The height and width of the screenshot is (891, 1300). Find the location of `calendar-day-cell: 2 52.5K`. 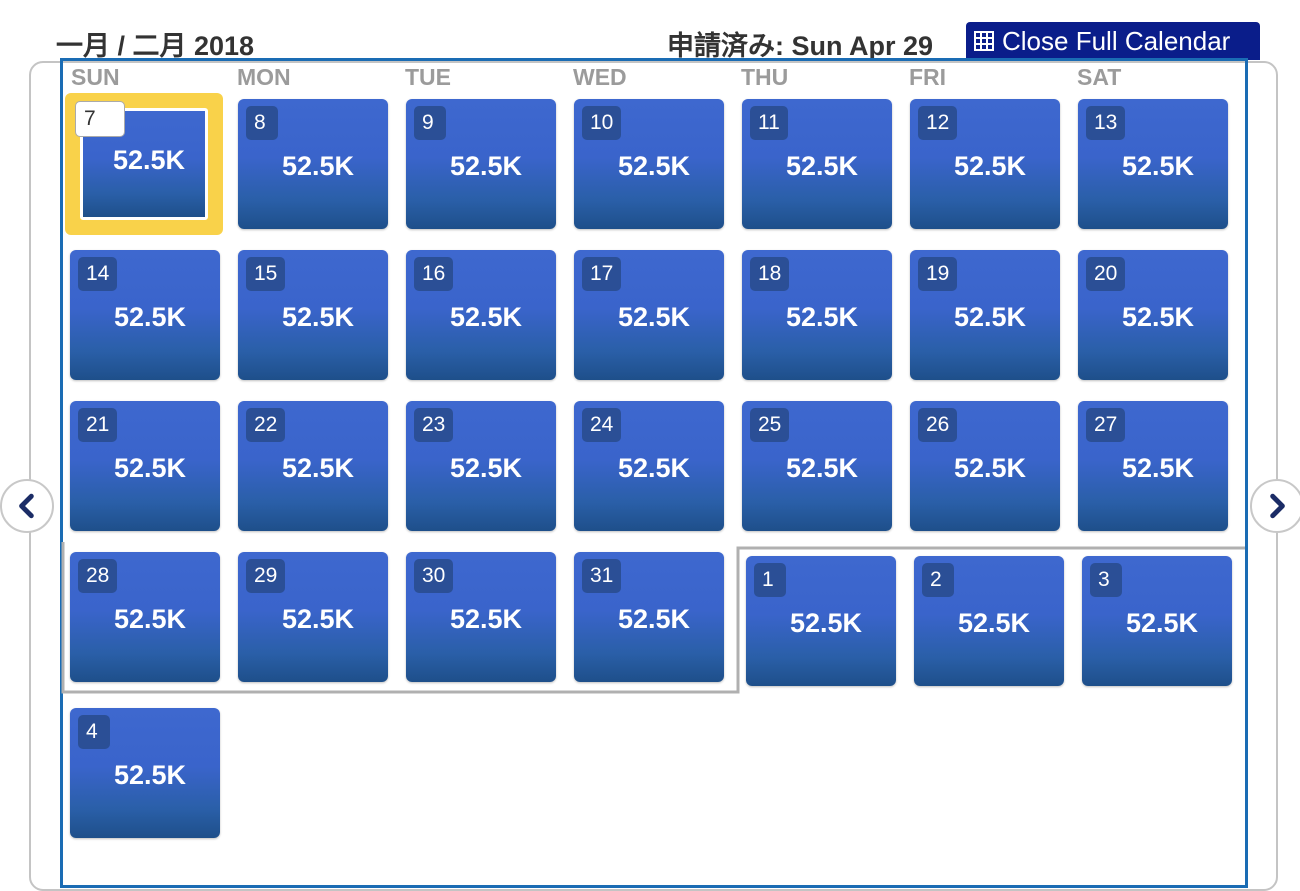

calendar-day-cell: 2 52.5K is located at coordinates (989, 621).